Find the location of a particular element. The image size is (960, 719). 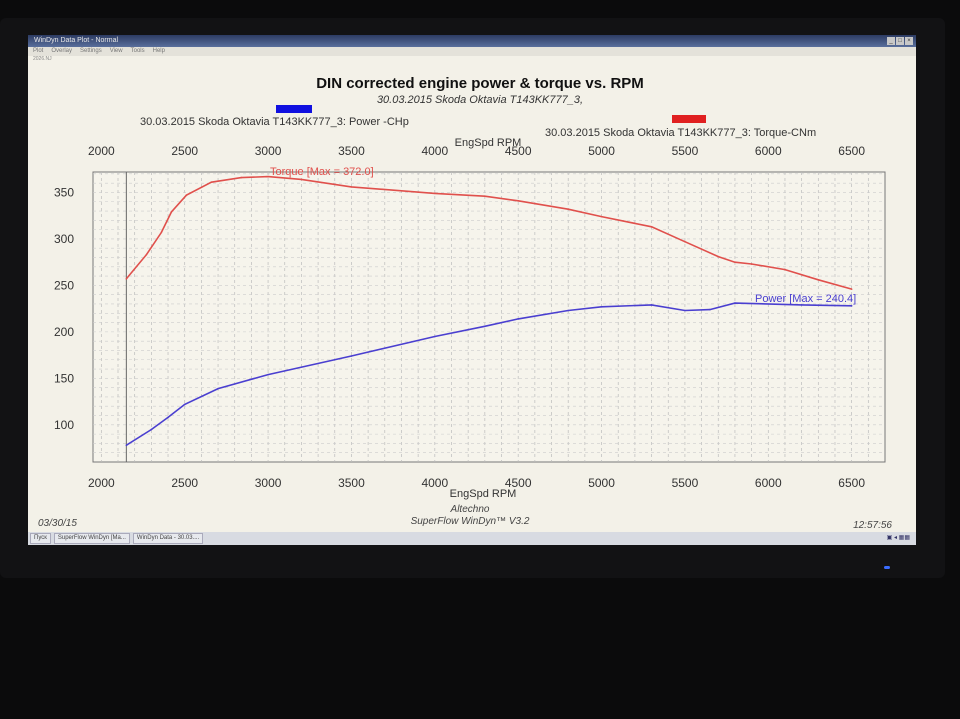

y-tick-label: 200 is located at coordinates (64, 332).